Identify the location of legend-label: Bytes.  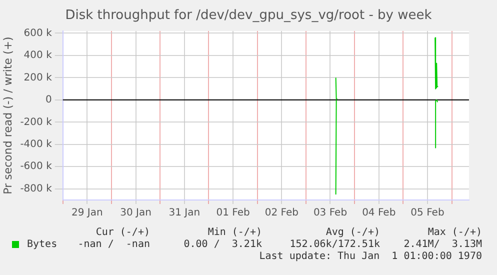
(42, 244).